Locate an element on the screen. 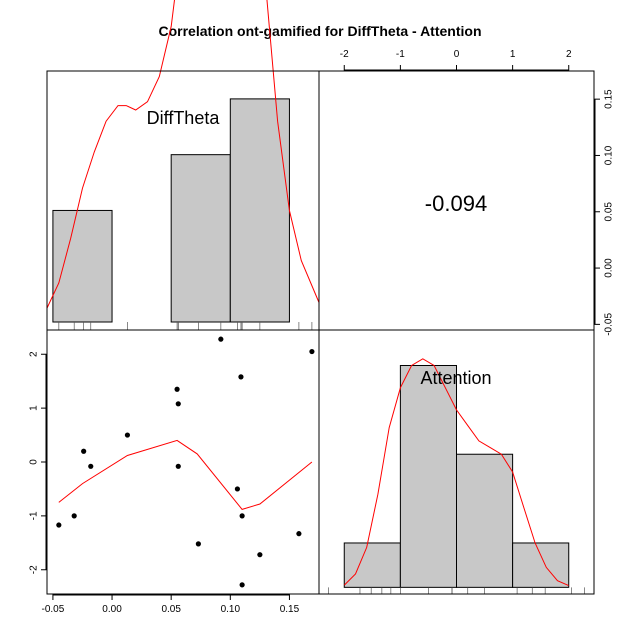  attention-density-line is located at coordinates (456, 472).